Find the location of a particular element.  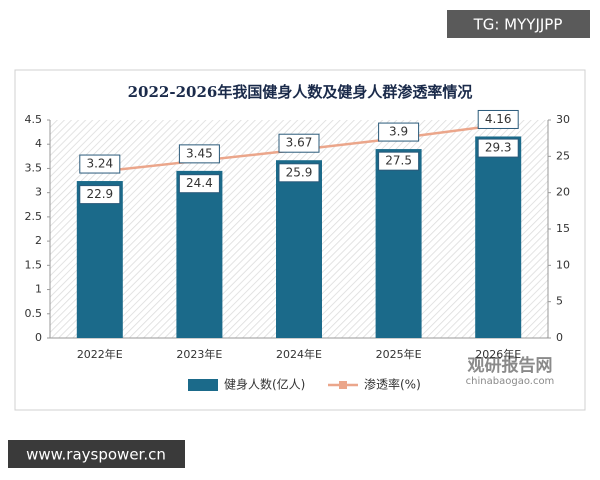

y2-tick-label: 25 is located at coordinates (563, 155).